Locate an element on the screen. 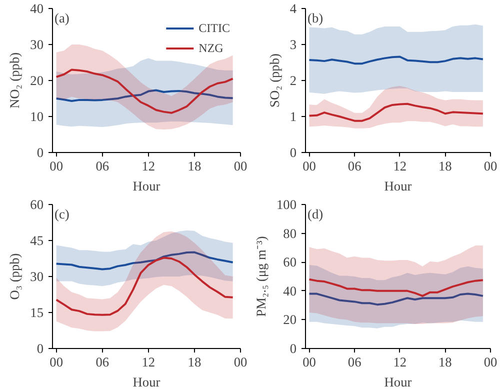 The width and height of the screenshot is (500, 392). y-tick-label: 15 is located at coordinates (37, 312).